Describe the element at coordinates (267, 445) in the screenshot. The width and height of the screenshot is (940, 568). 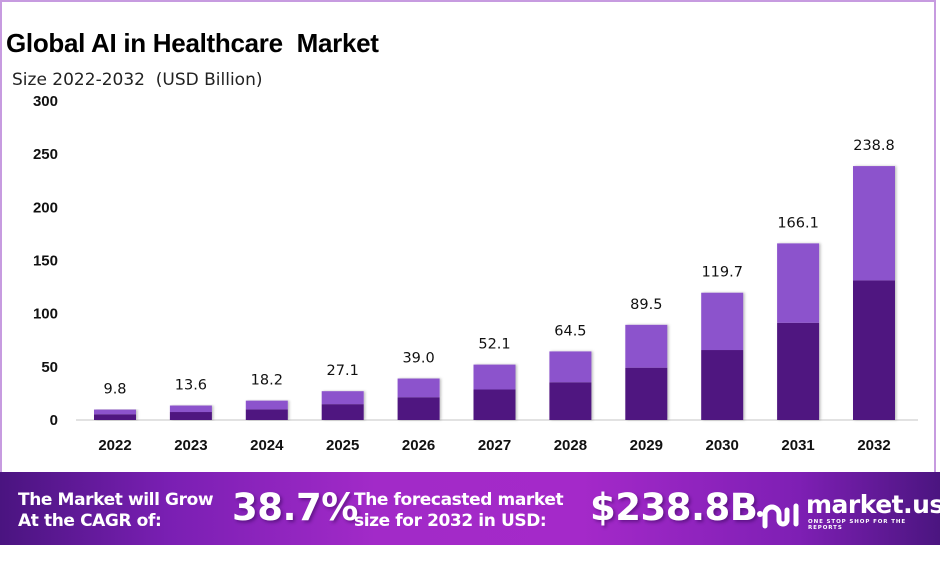
I see `x-tick-label: 2024` at that location.